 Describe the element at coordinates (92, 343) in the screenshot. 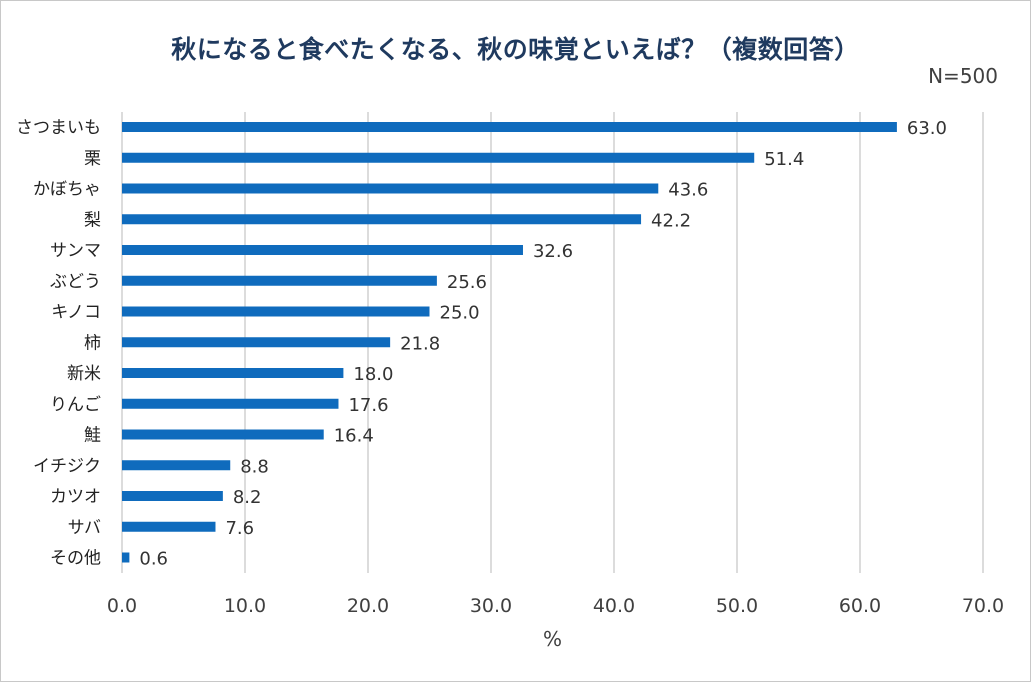

I see `category-label: 柿` at that location.